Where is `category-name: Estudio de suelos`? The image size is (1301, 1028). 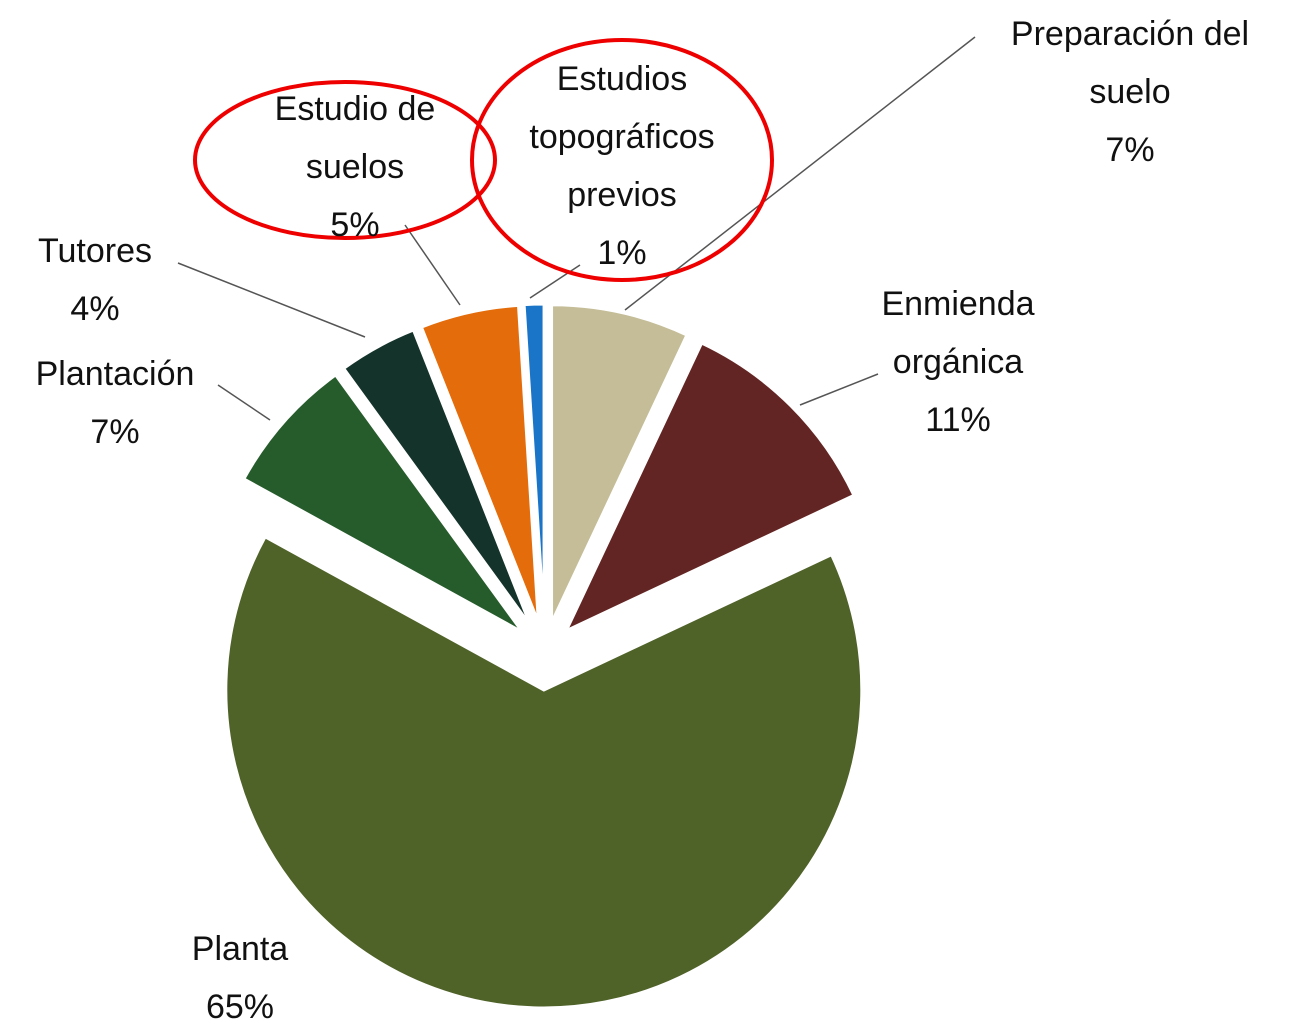 category-name: Estudio de suelos is located at coordinates (355, 138).